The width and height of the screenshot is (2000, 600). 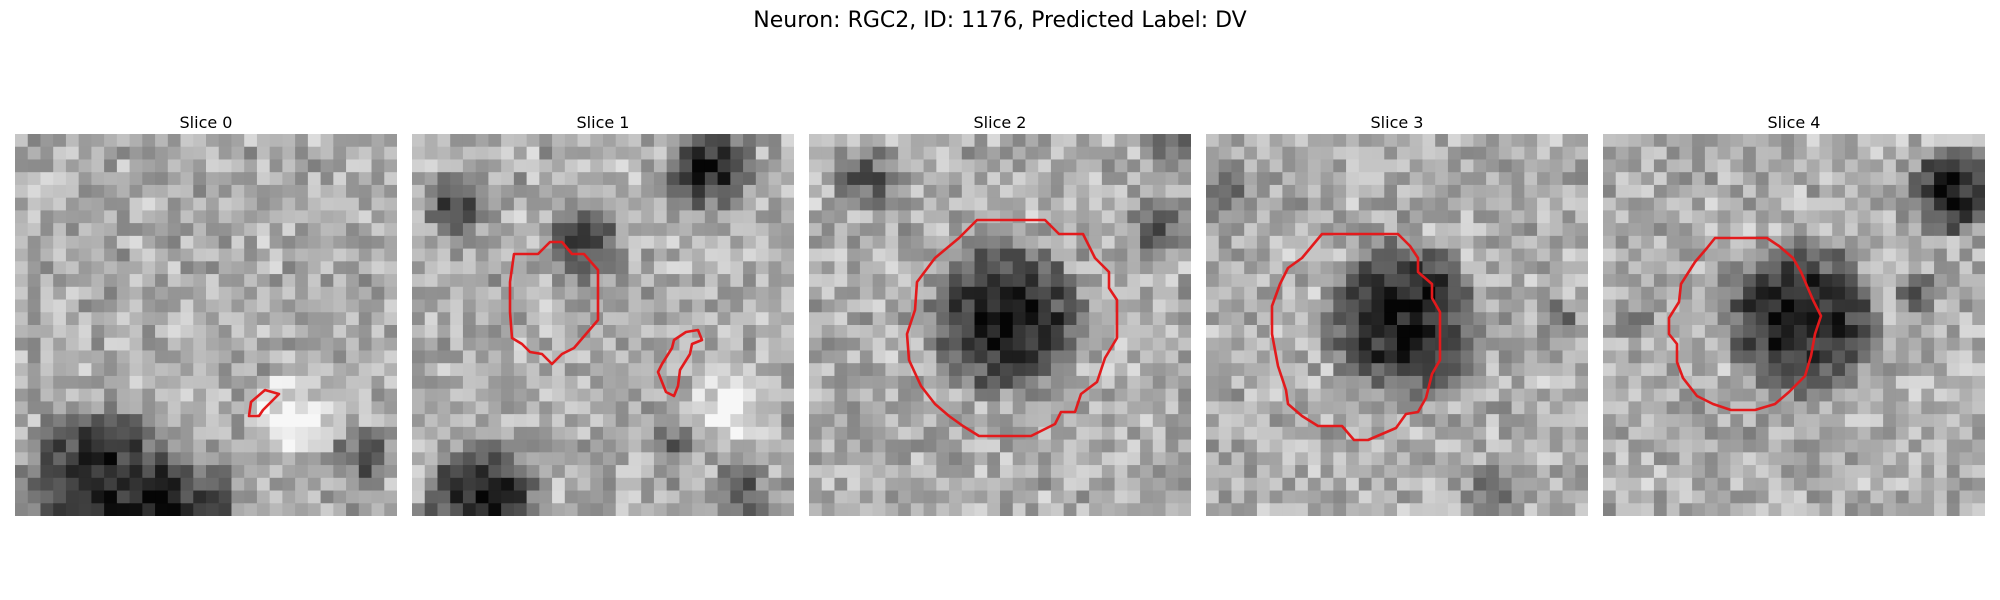 I want to click on slice-panel-3: Slice 3, so click(x=1397, y=123).